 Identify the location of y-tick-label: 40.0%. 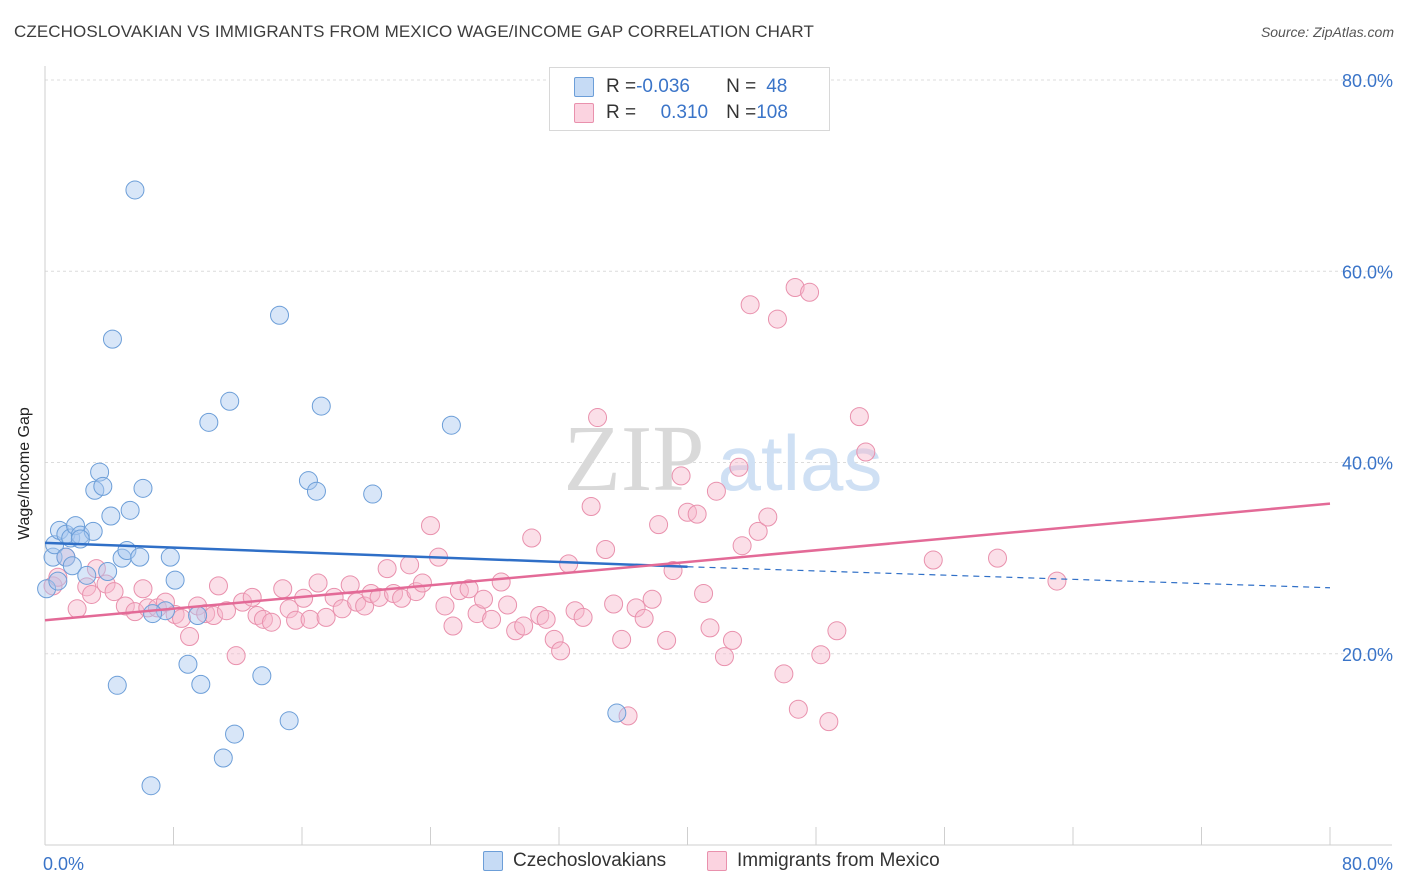
(1367, 464).